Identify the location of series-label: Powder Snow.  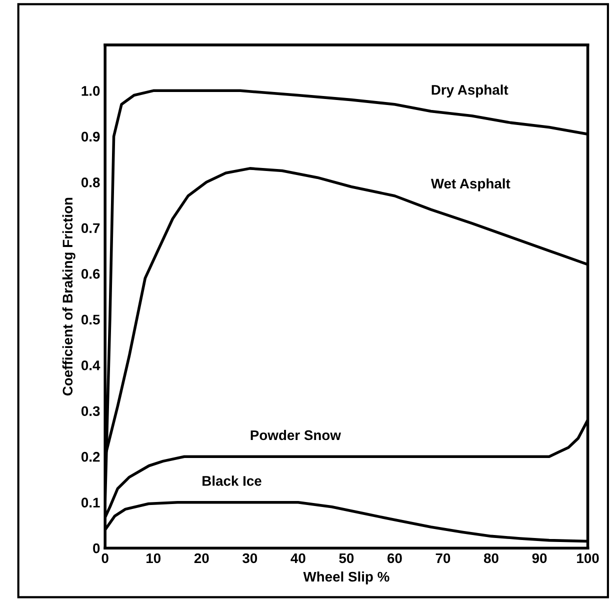
(295, 435).